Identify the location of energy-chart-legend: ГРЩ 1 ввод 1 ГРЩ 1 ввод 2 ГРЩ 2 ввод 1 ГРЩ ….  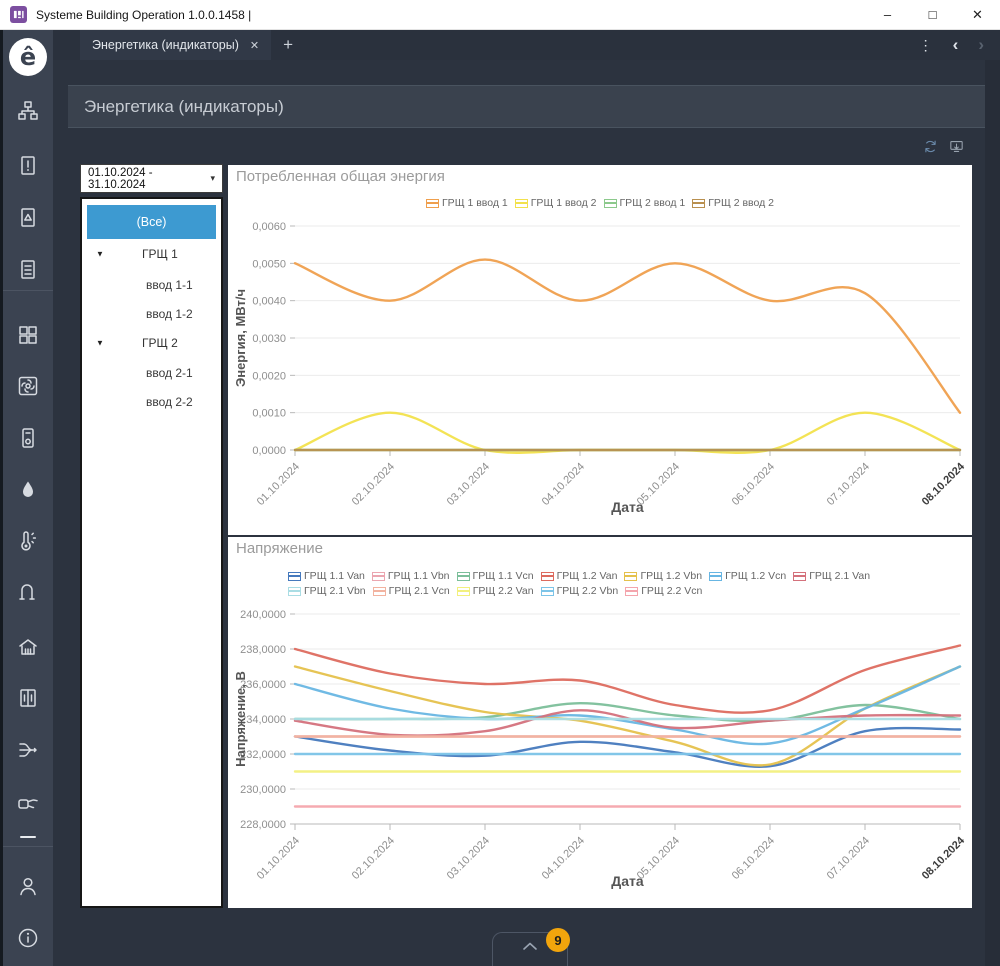
(600, 203).